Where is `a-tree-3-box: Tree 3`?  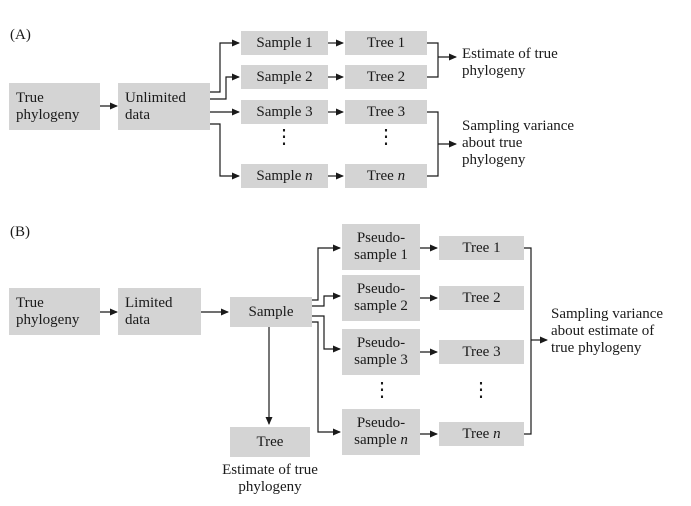 a-tree-3-box: Tree 3 is located at coordinates (386, 112).